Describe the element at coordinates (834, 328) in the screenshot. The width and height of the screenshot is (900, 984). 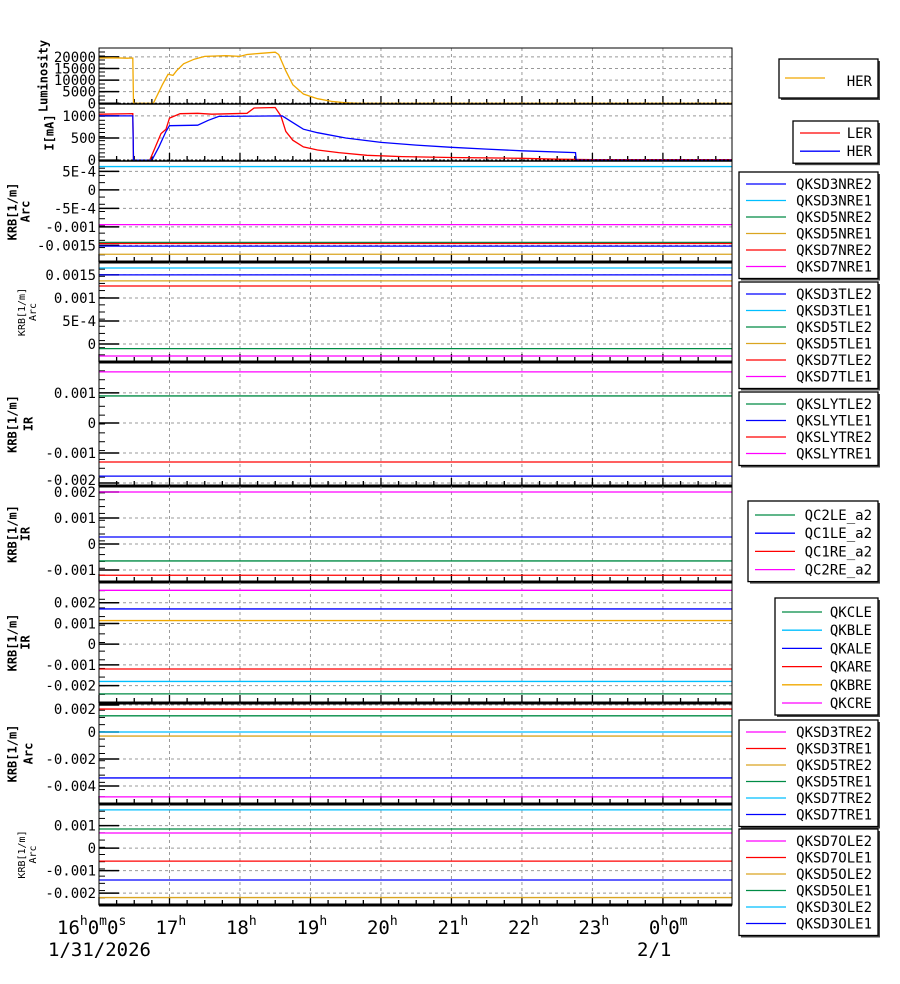
I see `legend-label: QKSD5TLE2` at that location.